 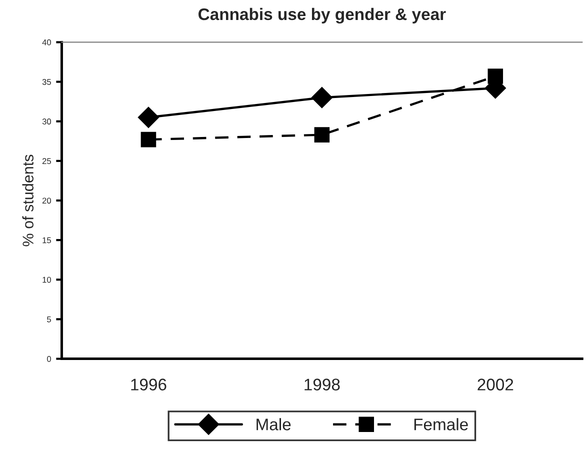 I want to click on x-tick-label: 2002, so click(x=496, y=384).